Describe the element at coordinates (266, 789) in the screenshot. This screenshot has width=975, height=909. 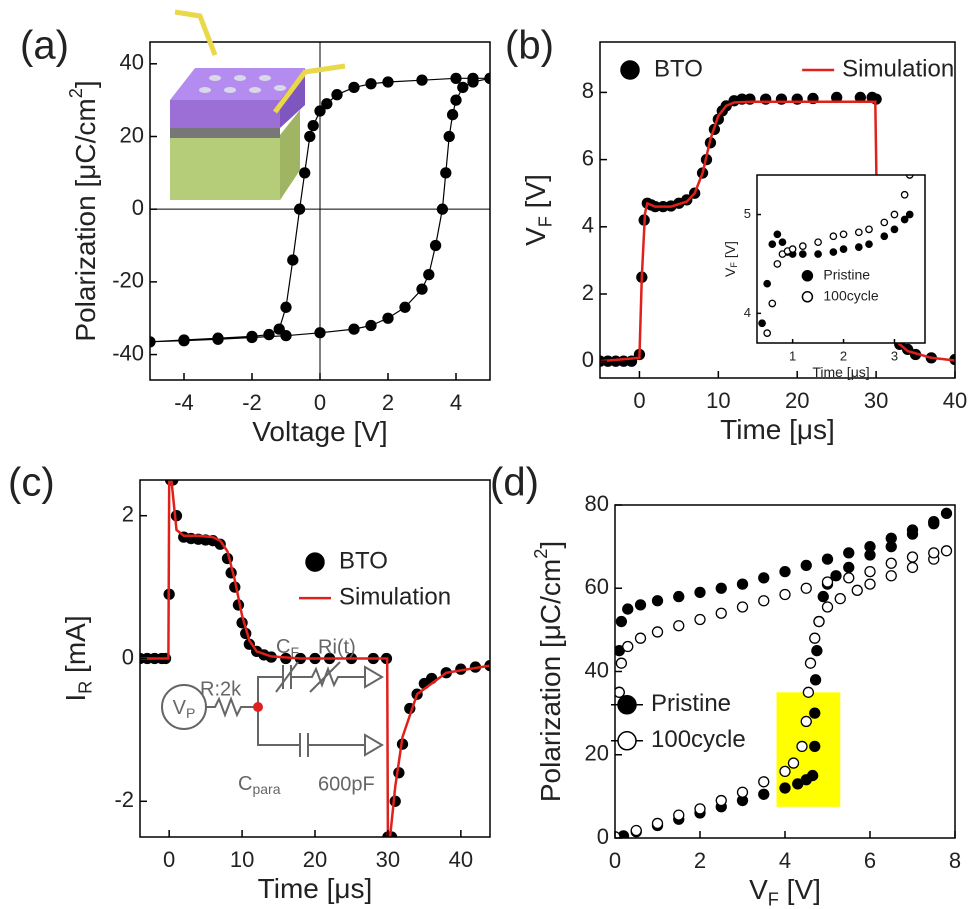
I see `text-sub: para` at that location.